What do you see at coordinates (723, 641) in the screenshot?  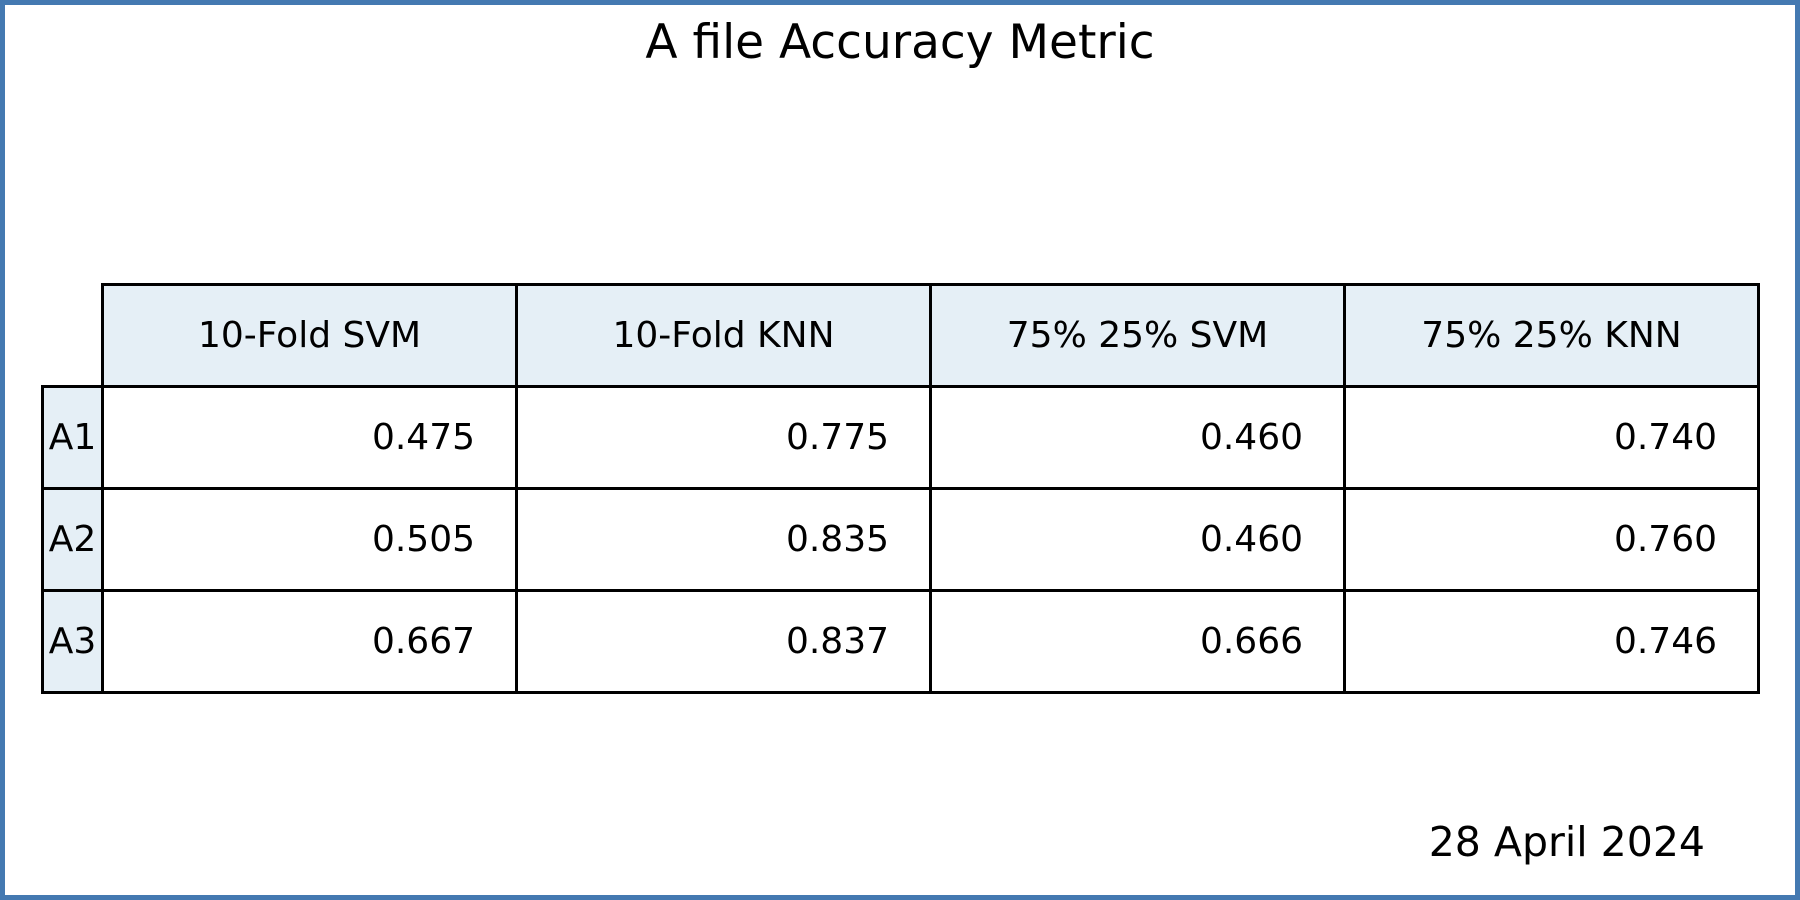 I see `table-cell: 0.837` at bounding box center [723, 641].